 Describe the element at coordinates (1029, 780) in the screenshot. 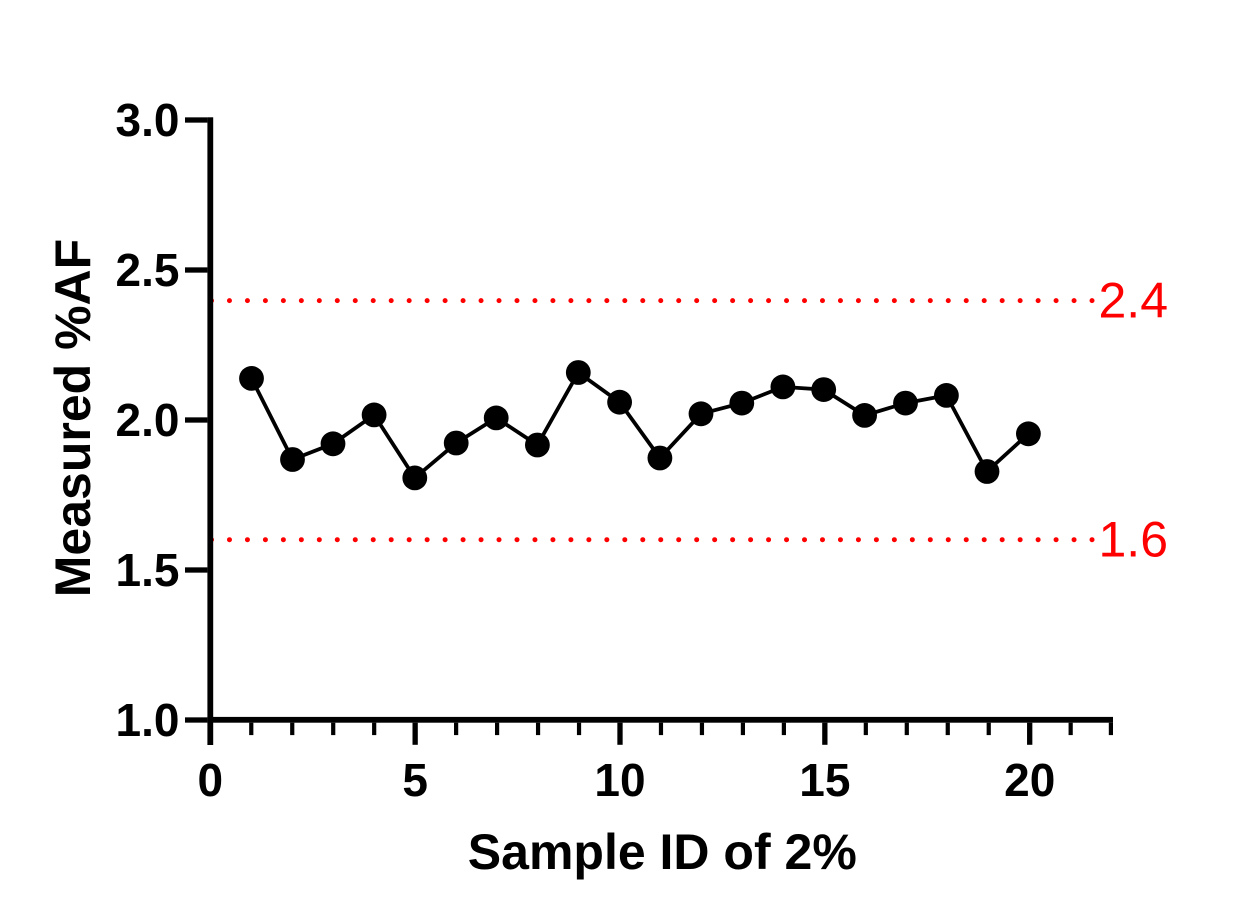

I see `svg-text: 20` at that location.